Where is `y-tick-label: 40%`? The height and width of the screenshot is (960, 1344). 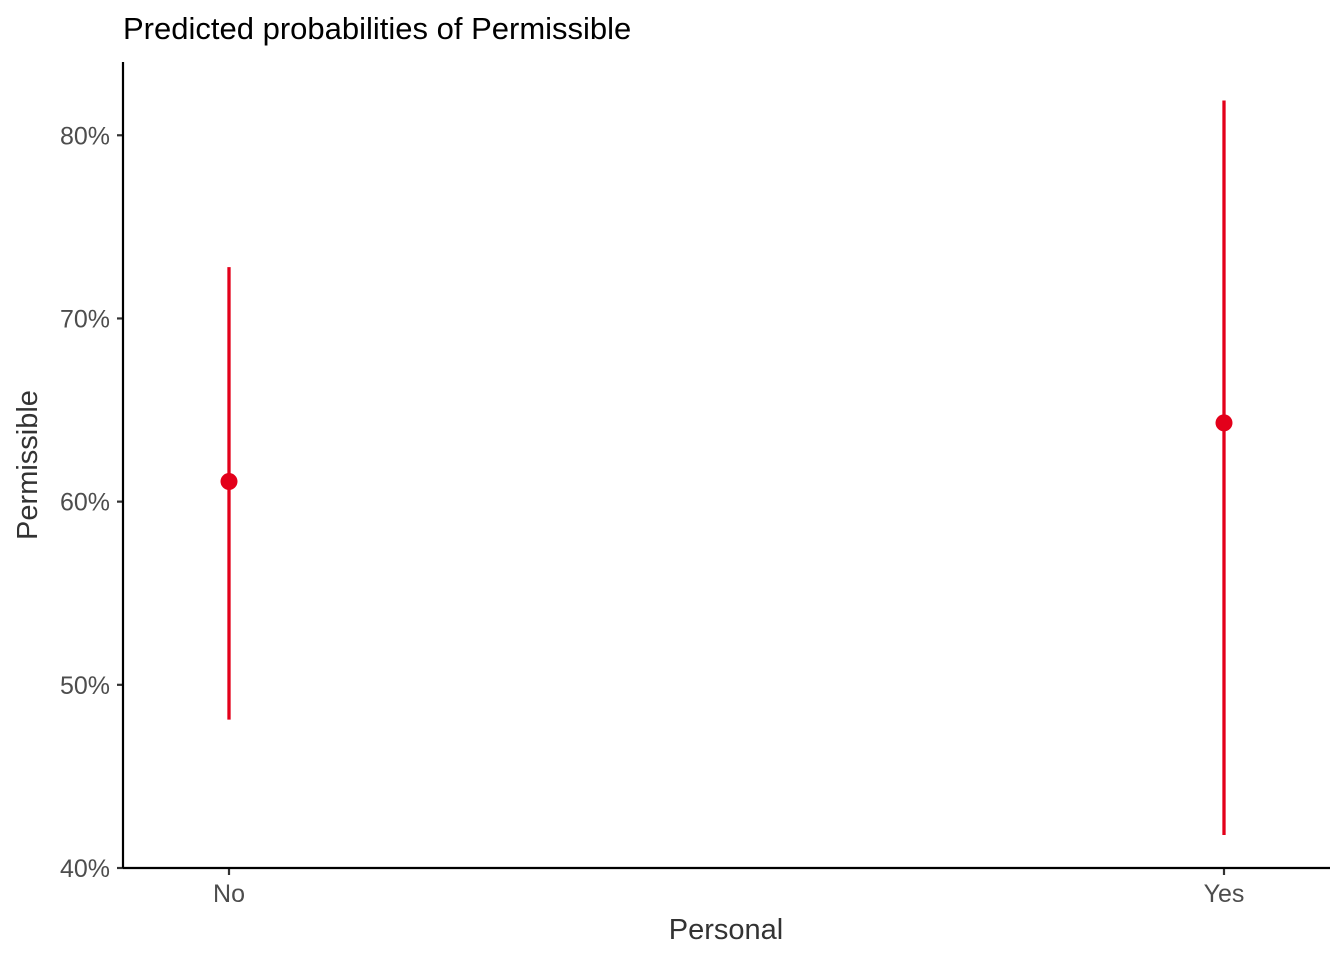 y-tick-label: 40% is located at coordinates (85, 869).